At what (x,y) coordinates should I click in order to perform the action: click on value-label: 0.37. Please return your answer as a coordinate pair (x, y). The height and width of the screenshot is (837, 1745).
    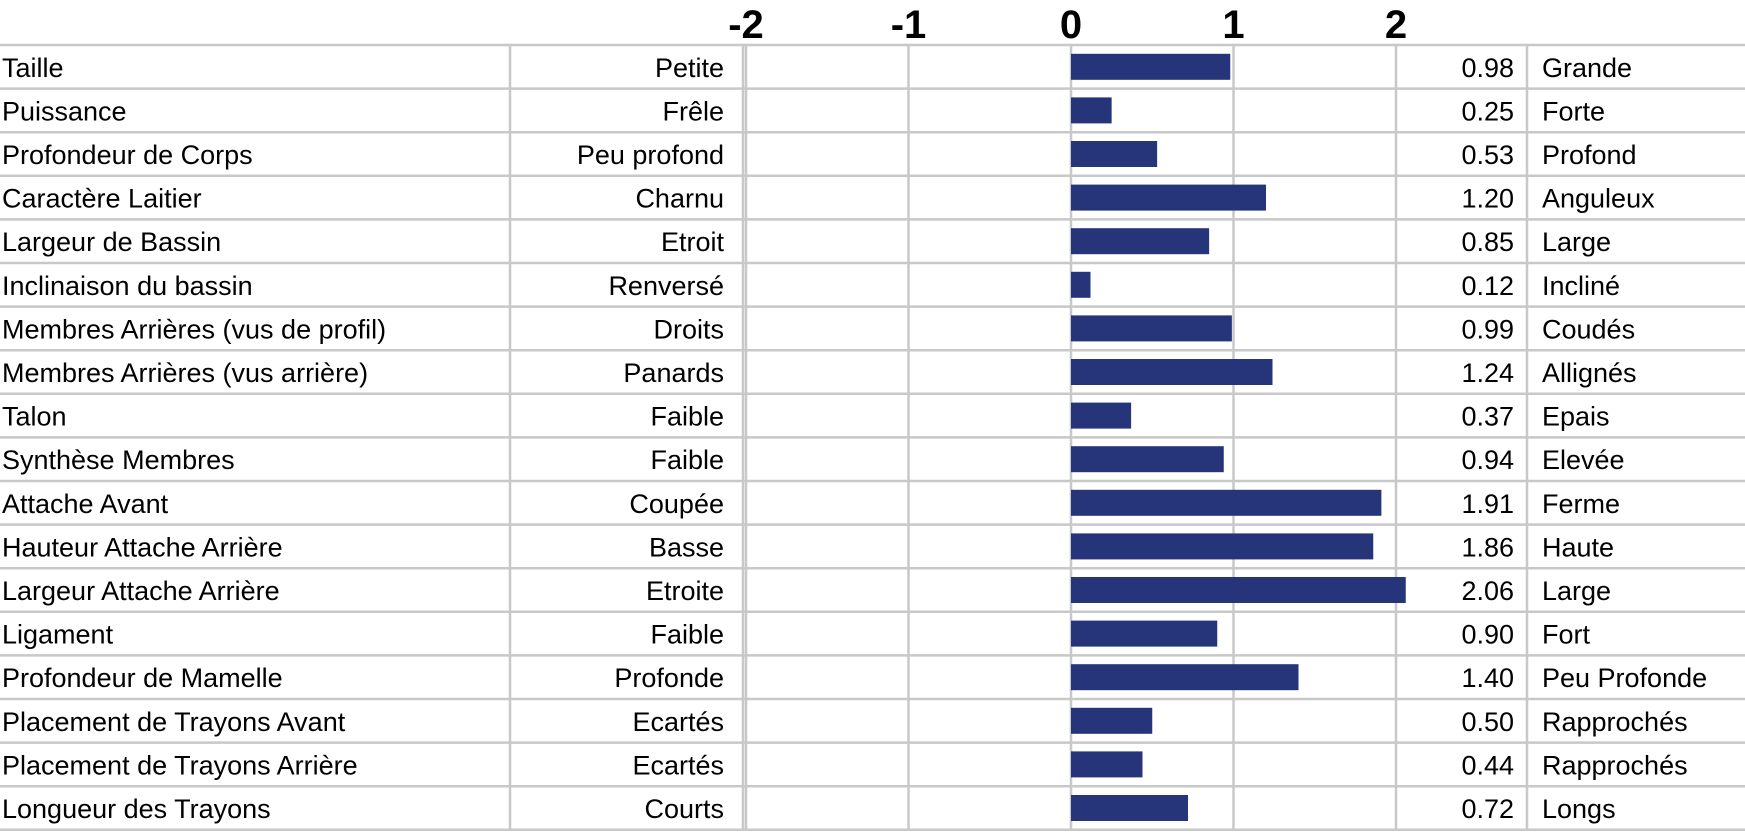
    Looking at the image, I should click on (1487, 417).